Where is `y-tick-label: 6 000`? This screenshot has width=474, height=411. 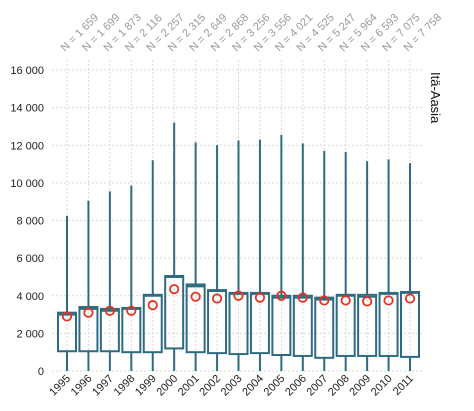 y-tick-label: 6 000 is located at coordinates (30, 259).